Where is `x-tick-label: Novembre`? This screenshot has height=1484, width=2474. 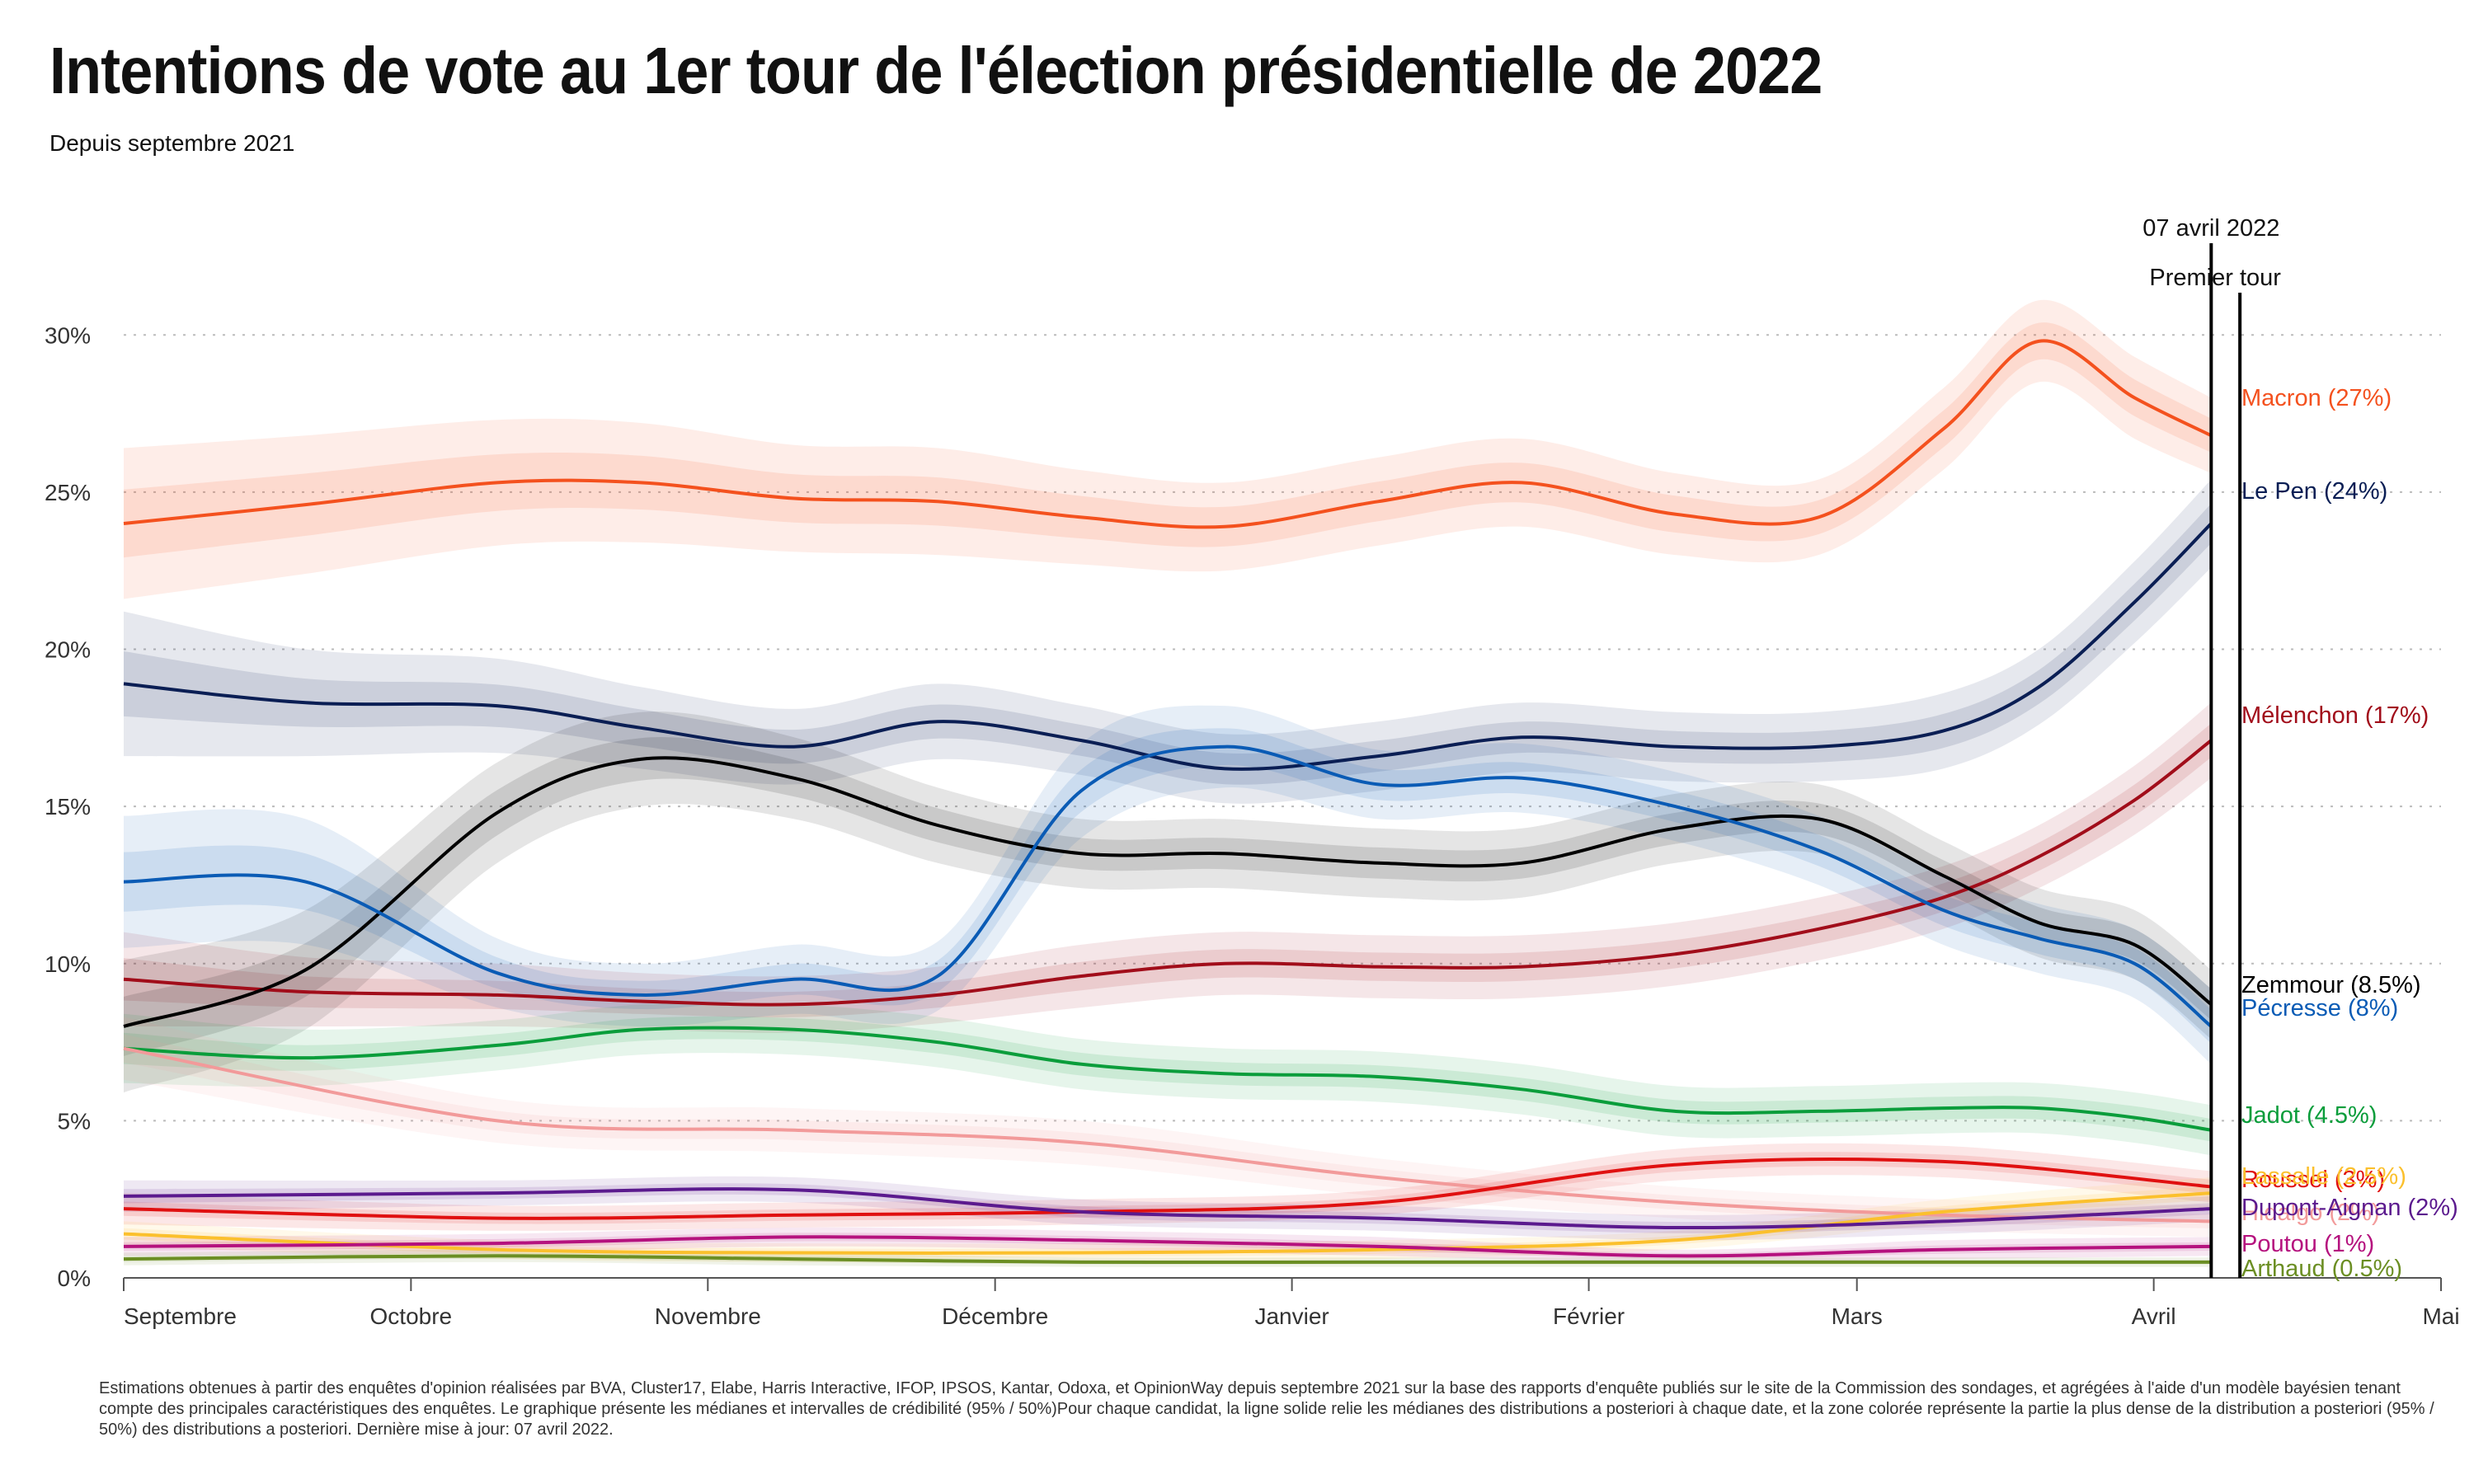 x-tick-label: Novembre is located at coordinates (708, 1316).